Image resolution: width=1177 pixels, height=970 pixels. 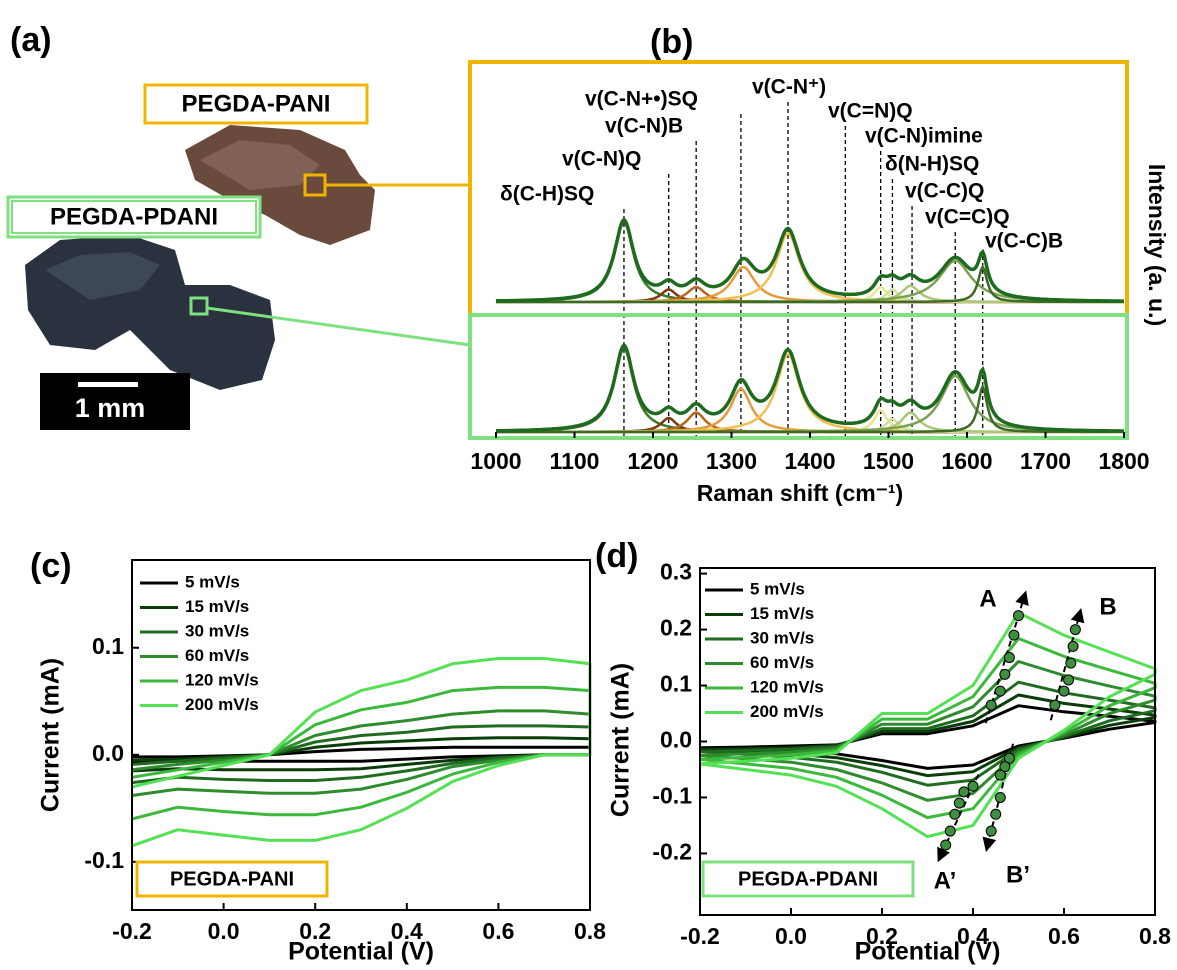 What do you see at coordinates (945, 880) in the screenshot?
I see `peak-letter: A’` at bounding box center [945, 880].